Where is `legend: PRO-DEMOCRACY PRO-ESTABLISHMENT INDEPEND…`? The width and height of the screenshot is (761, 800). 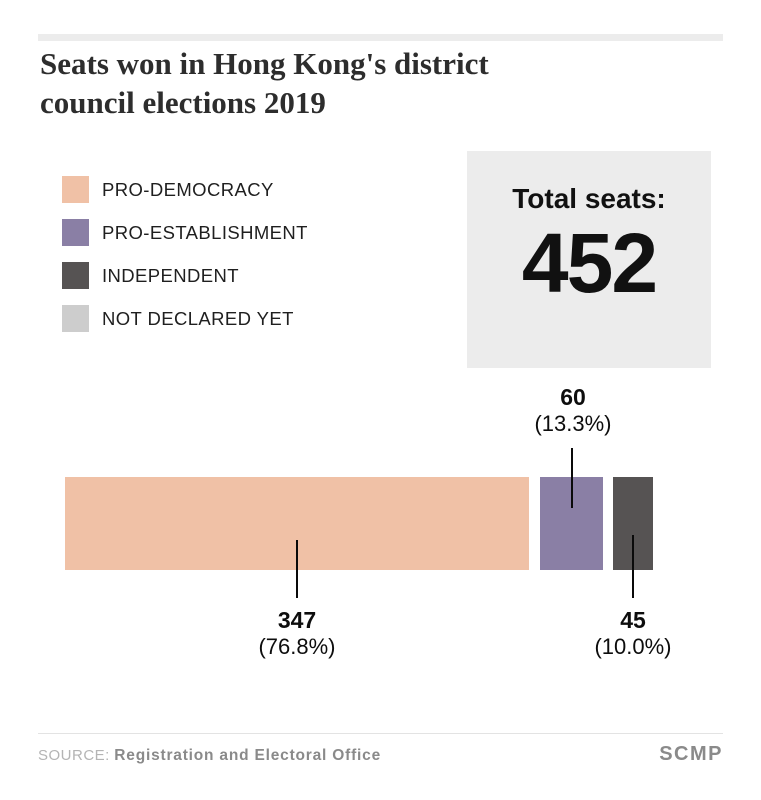 legend: PRO-DEMOCRACY PRO-ESTABLISHMENT INDEPEND… is located at coordinates (185, 262).